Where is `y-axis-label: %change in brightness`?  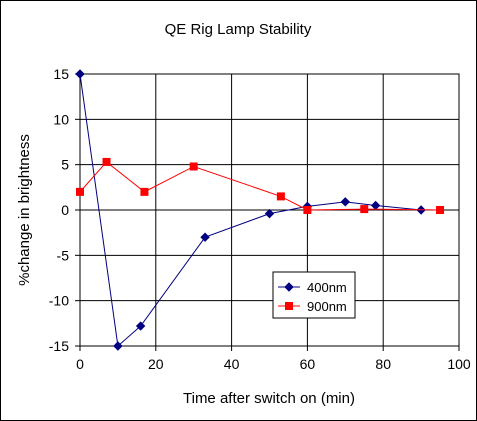
y-axis-label: %change in brightness is located at coordinates (24, 210).